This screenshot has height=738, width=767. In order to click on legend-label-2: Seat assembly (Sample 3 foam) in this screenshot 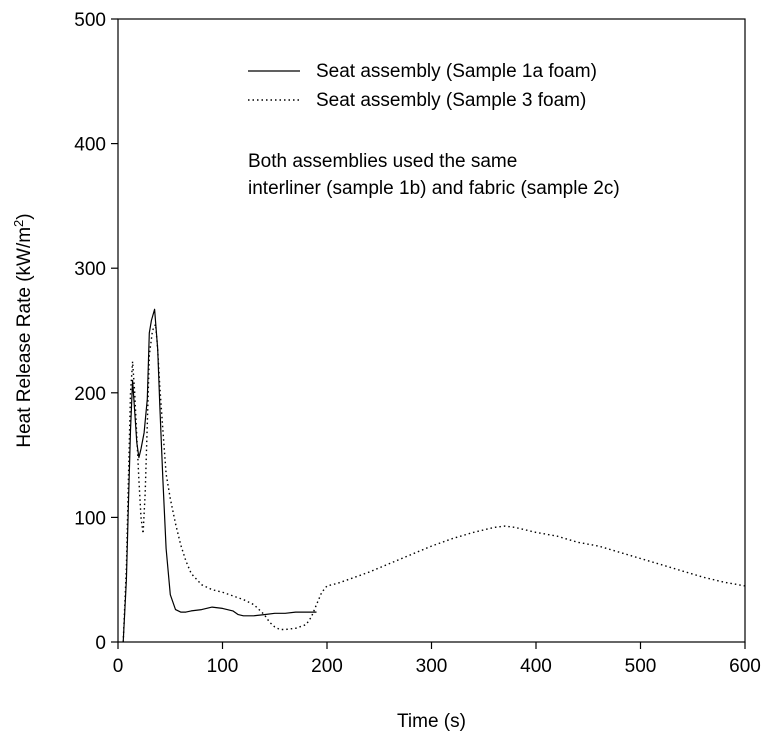, I will do `click(451, 100)`.